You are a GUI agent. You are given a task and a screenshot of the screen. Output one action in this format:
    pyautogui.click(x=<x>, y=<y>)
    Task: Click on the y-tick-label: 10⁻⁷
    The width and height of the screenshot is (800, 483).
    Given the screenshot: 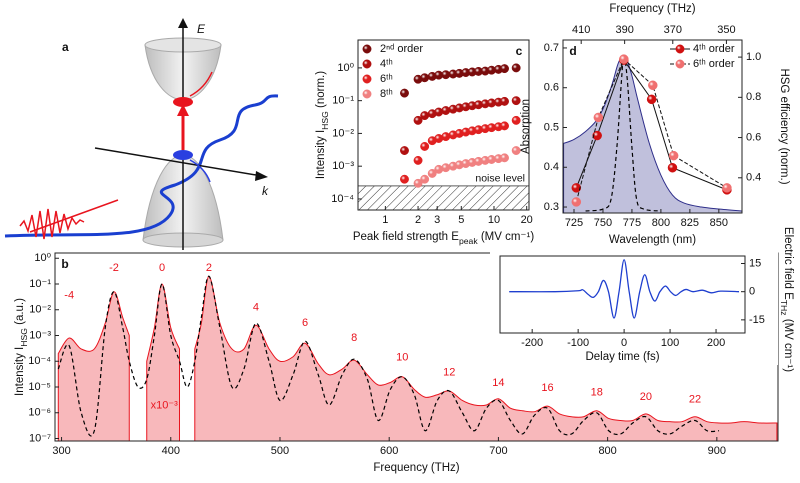 What is the action you would take?
    pyautogui.click(x=40, y=438)
    